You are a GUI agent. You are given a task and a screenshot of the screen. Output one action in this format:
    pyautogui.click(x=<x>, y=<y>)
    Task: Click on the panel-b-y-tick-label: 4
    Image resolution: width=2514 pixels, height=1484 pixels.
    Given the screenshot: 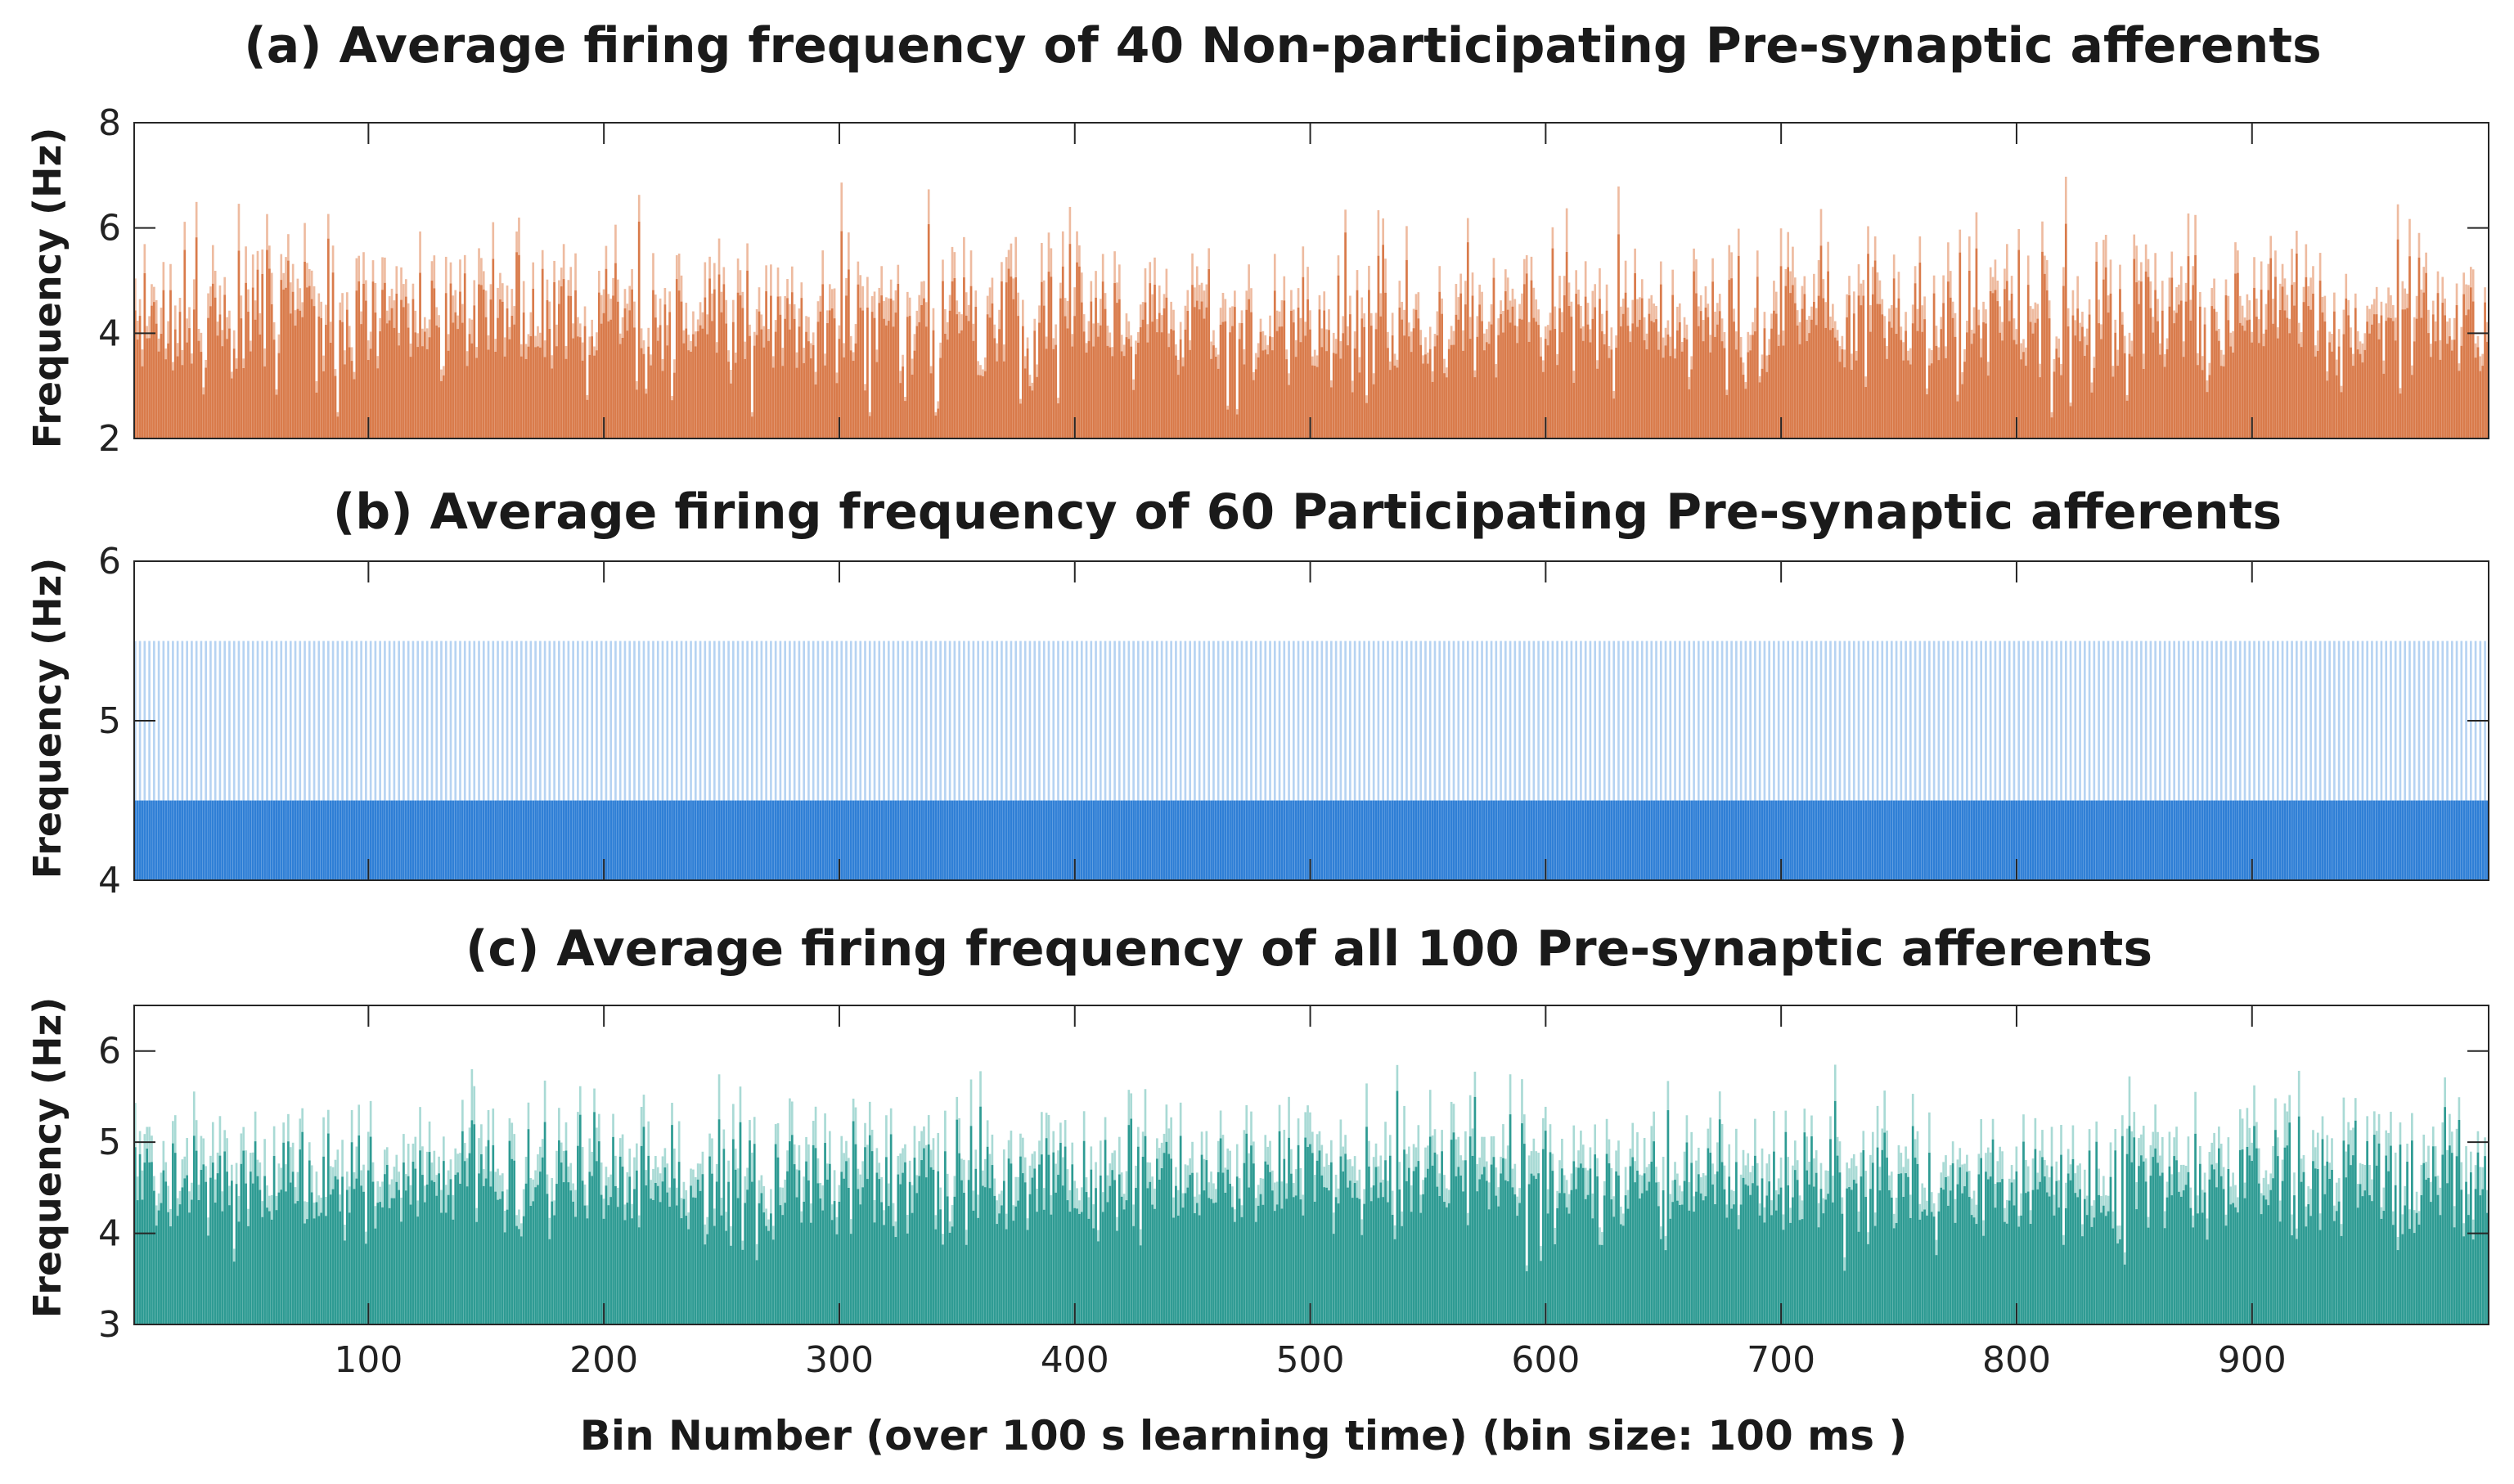 What is the action you would take?
    pyautogui.click(x=109, y=881)
    